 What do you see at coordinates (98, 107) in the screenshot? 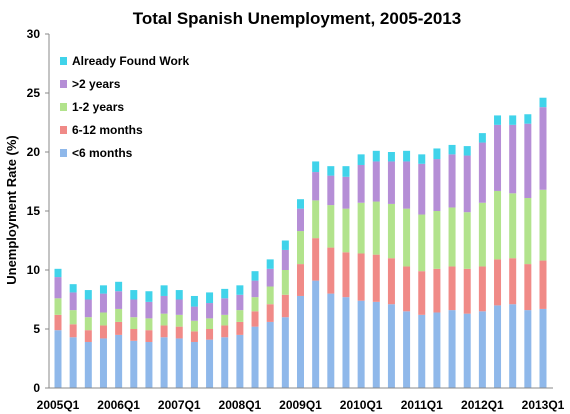
I see `legend-label-2: 1-2 years` at bounding box center [98, 107].